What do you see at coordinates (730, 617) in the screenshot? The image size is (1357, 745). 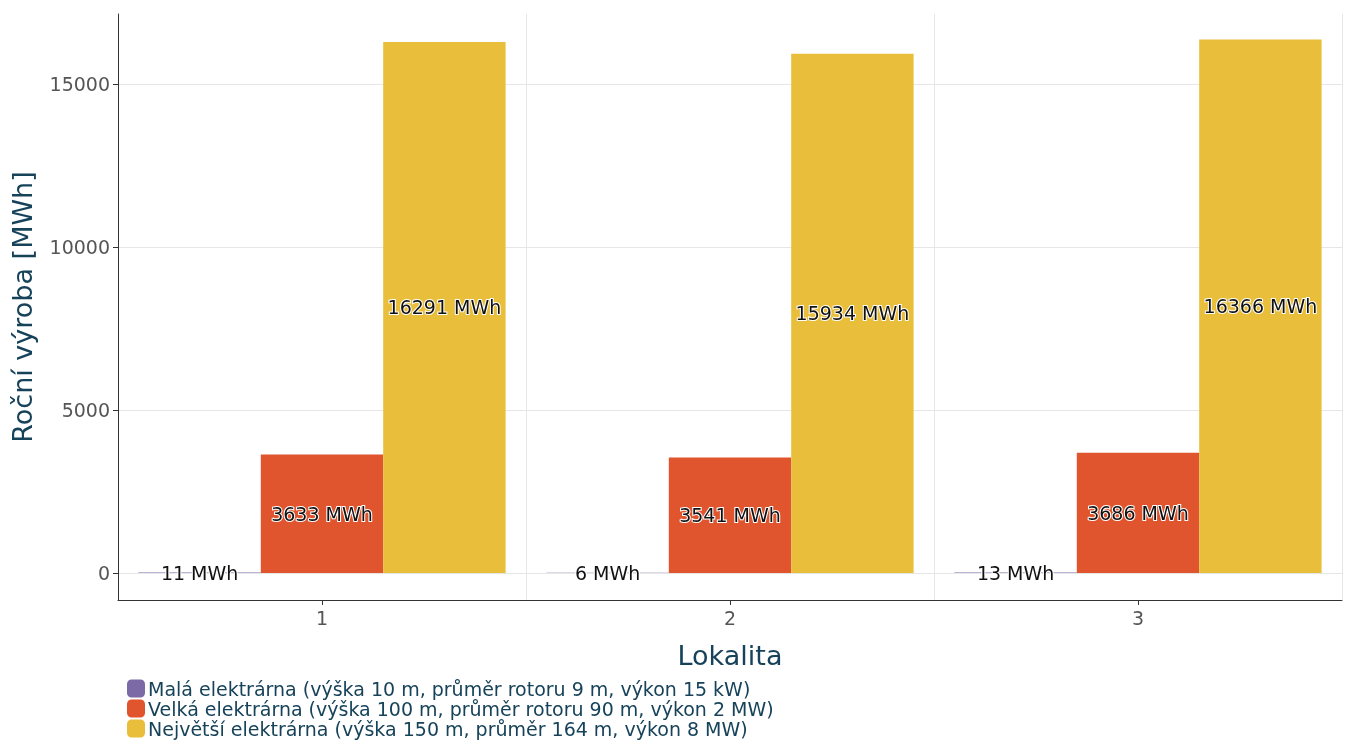 I see `x-tick-label: 2` at bounding box center [730, 617].